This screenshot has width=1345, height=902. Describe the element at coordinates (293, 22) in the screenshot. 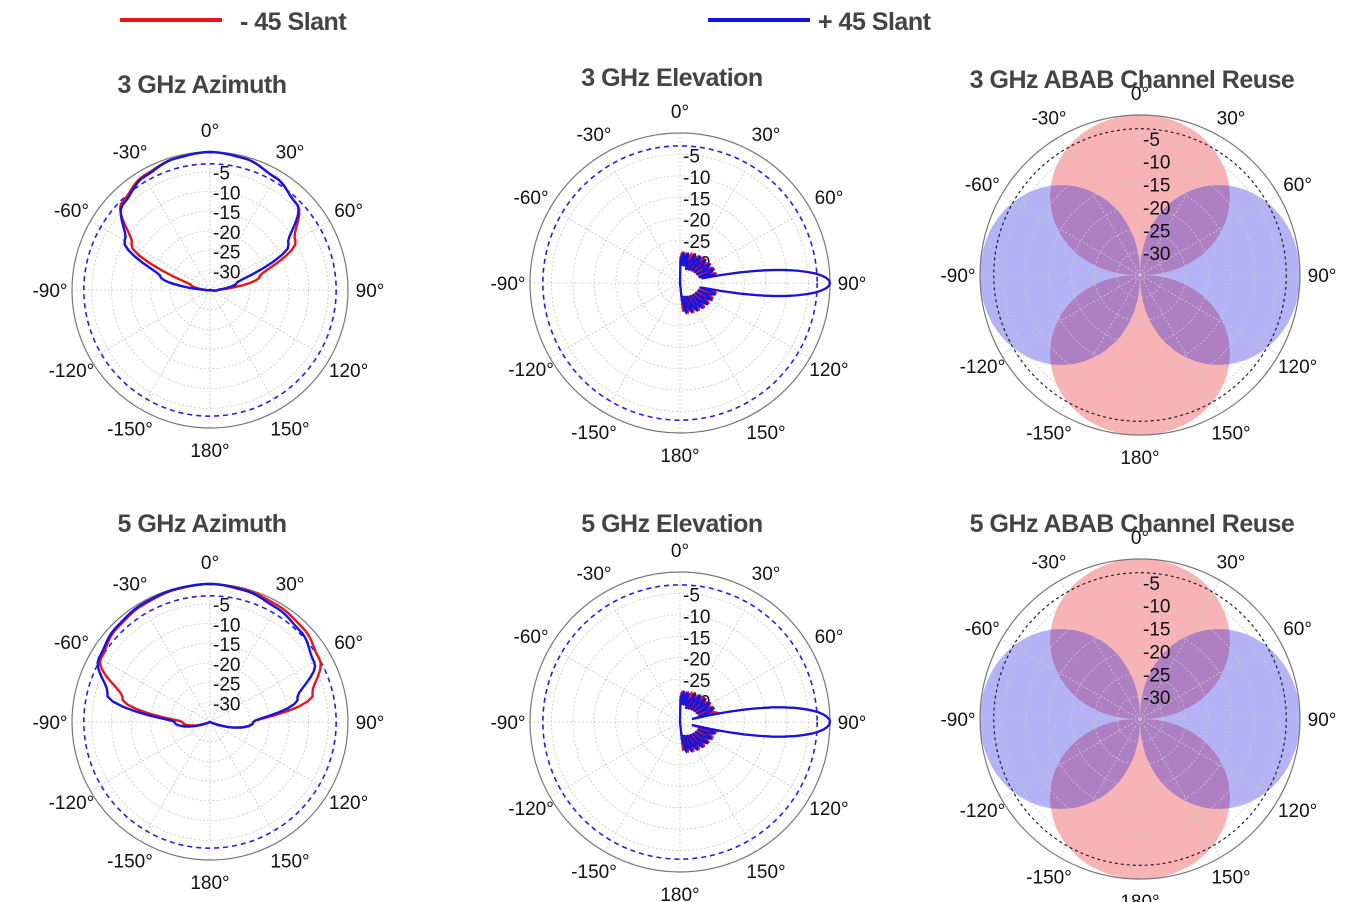

I see `legend-label-minus45: - 45 Slant` at that location.